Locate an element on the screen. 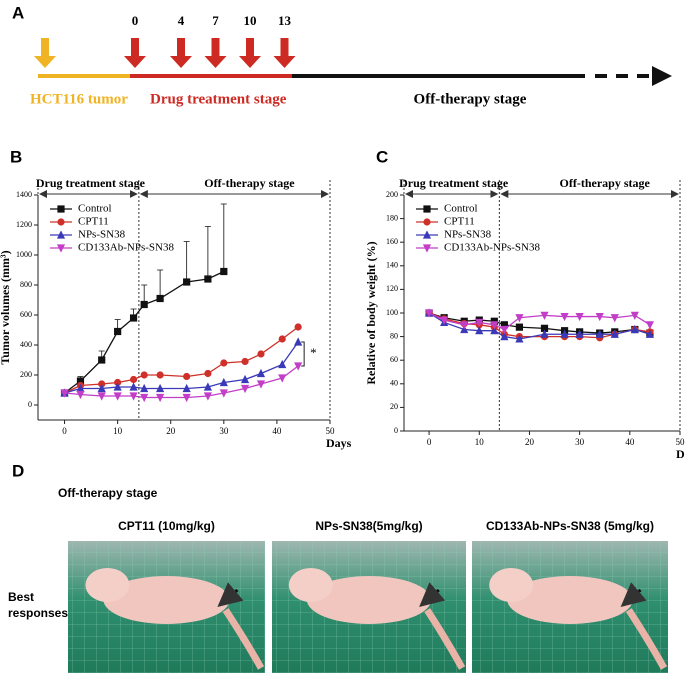 The image size is (685, 676). y-axis-label: Relative of body weight (%) is located at coordinates (371, 312).